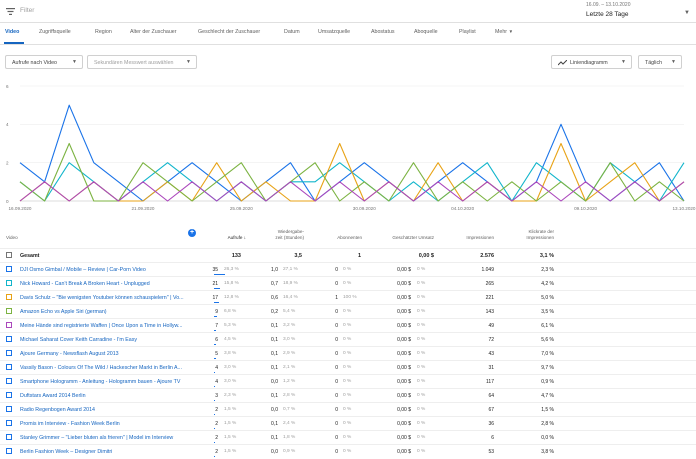  I want to click on col-subscribers: Abonnenten, so click(349, 237).